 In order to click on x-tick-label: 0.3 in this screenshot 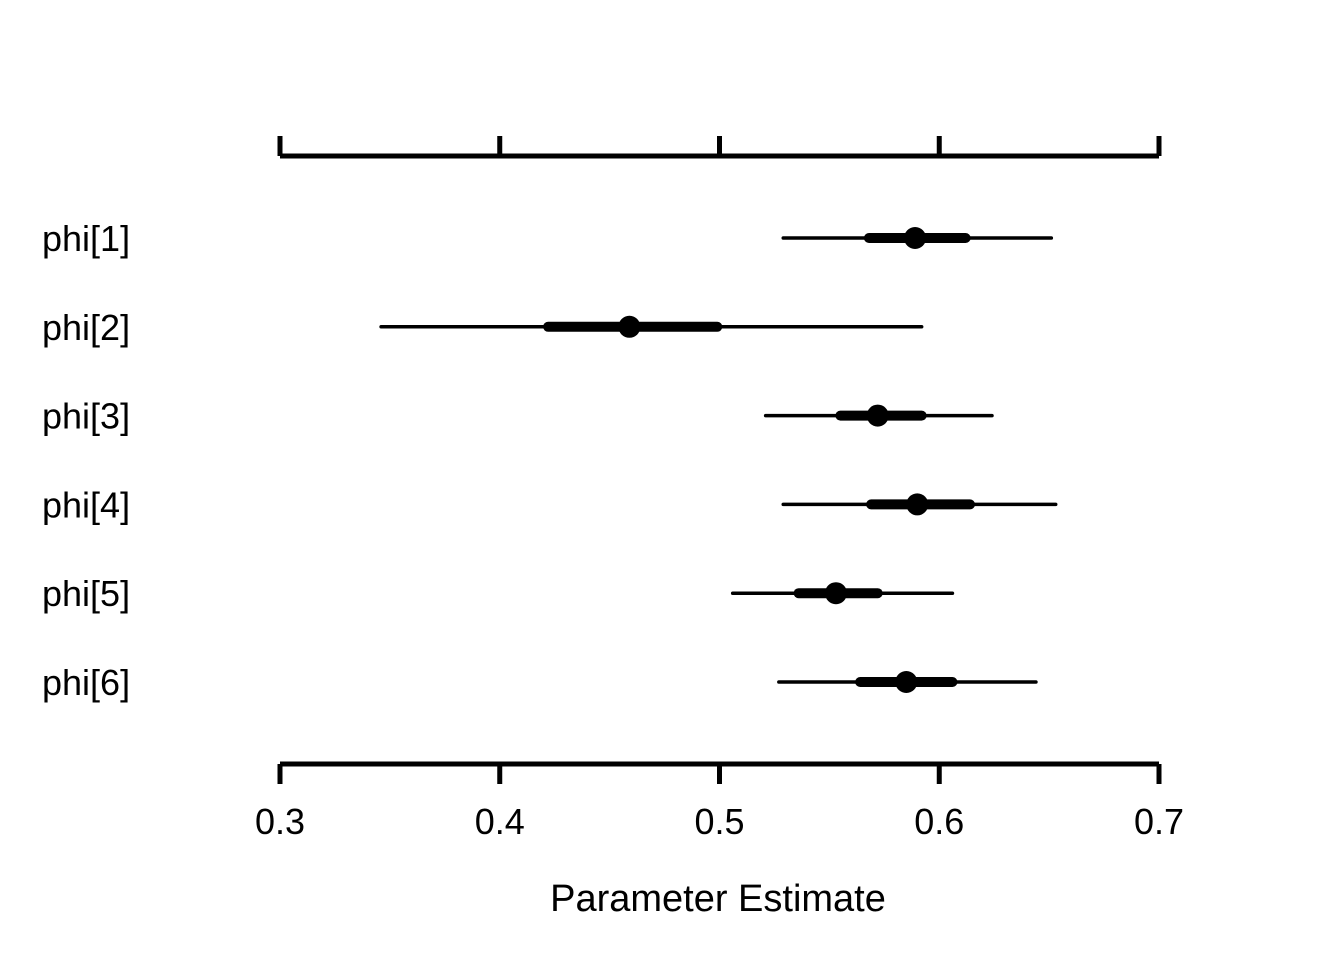, I will do `click(280, 821)`.